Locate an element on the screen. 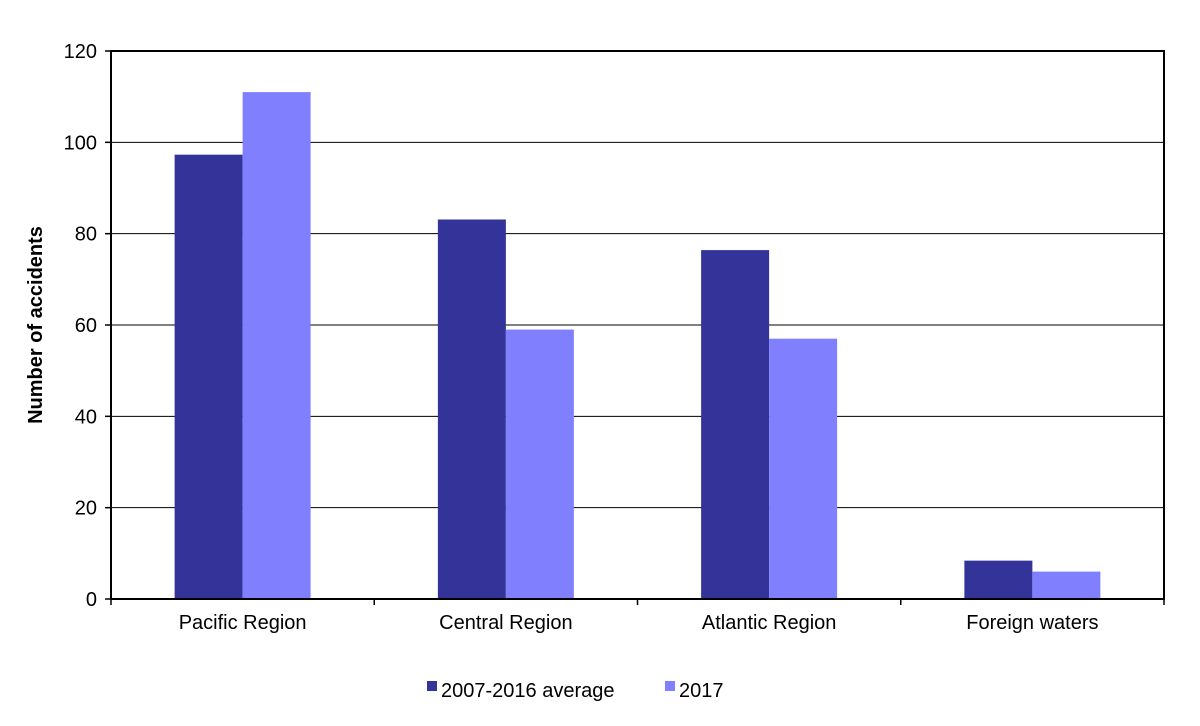  y-tick-label: 100 is located at coordinates (80, 143).